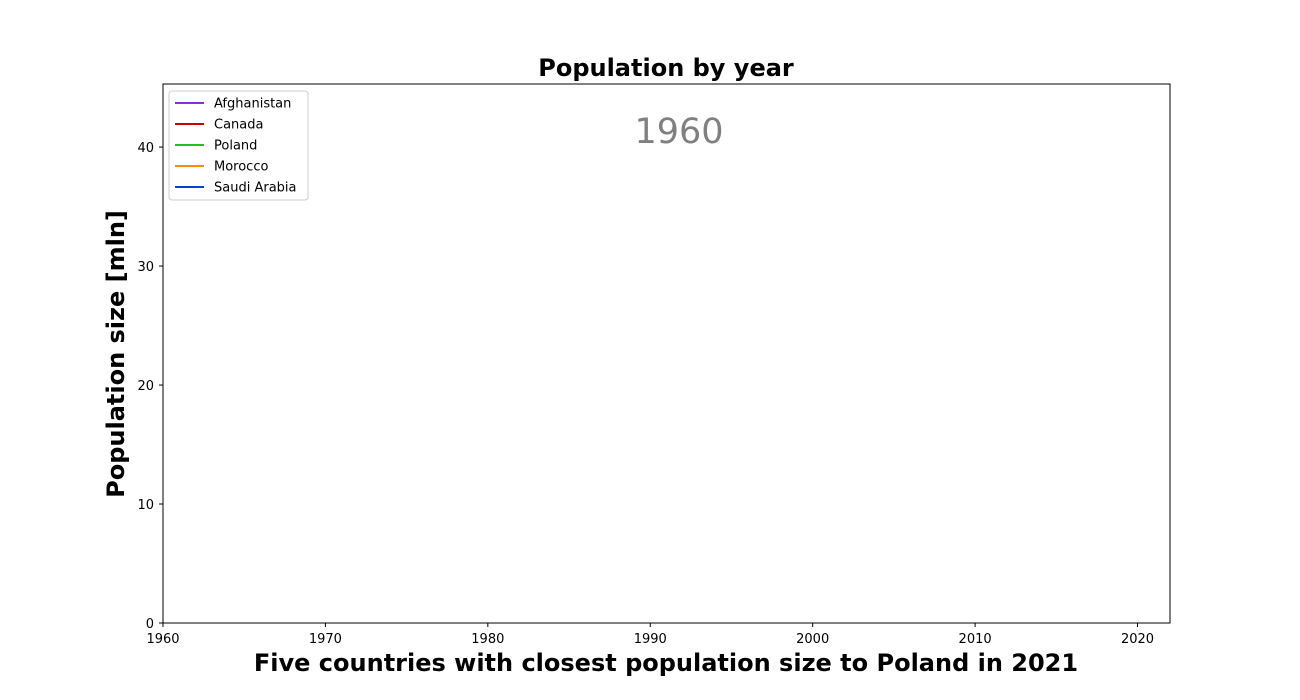  What do you see at coordinates (145, 386) in the screenshot?
I see `y-tick-label: 20` at bounding box center [145, 386].